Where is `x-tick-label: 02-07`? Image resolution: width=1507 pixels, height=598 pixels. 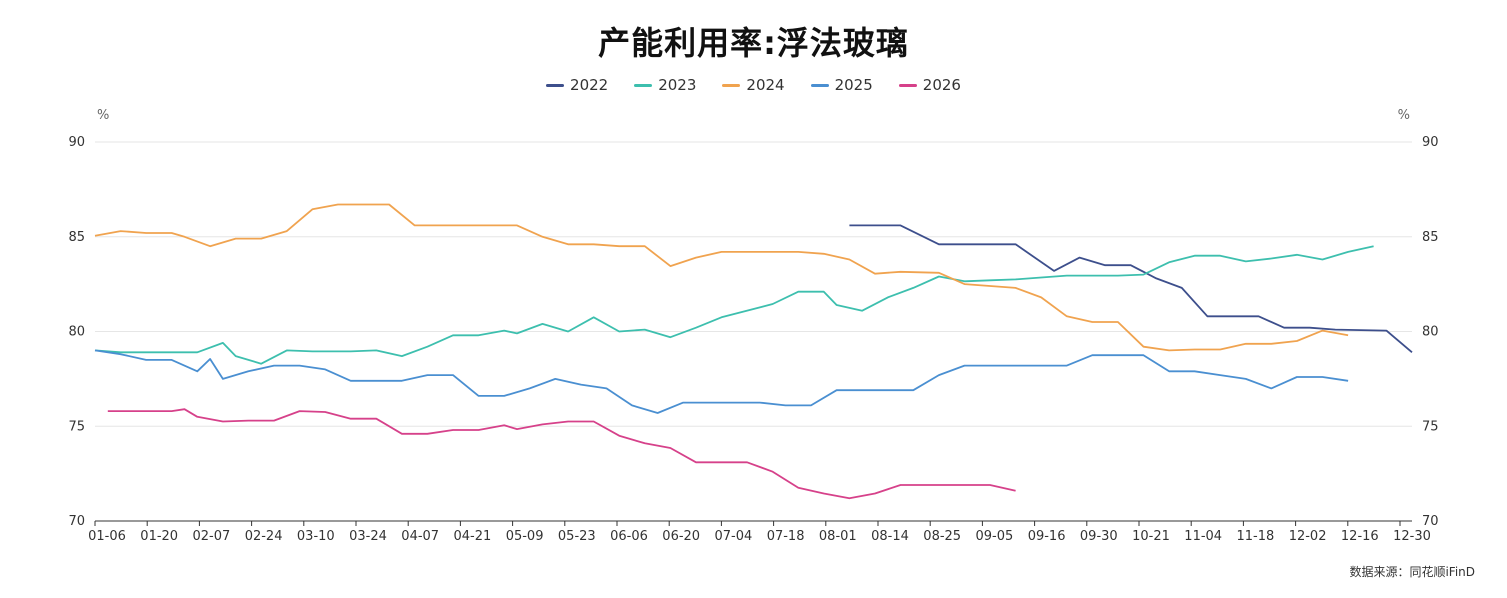 x-tick-label: 02-07 is located at coordinates (212, 536).